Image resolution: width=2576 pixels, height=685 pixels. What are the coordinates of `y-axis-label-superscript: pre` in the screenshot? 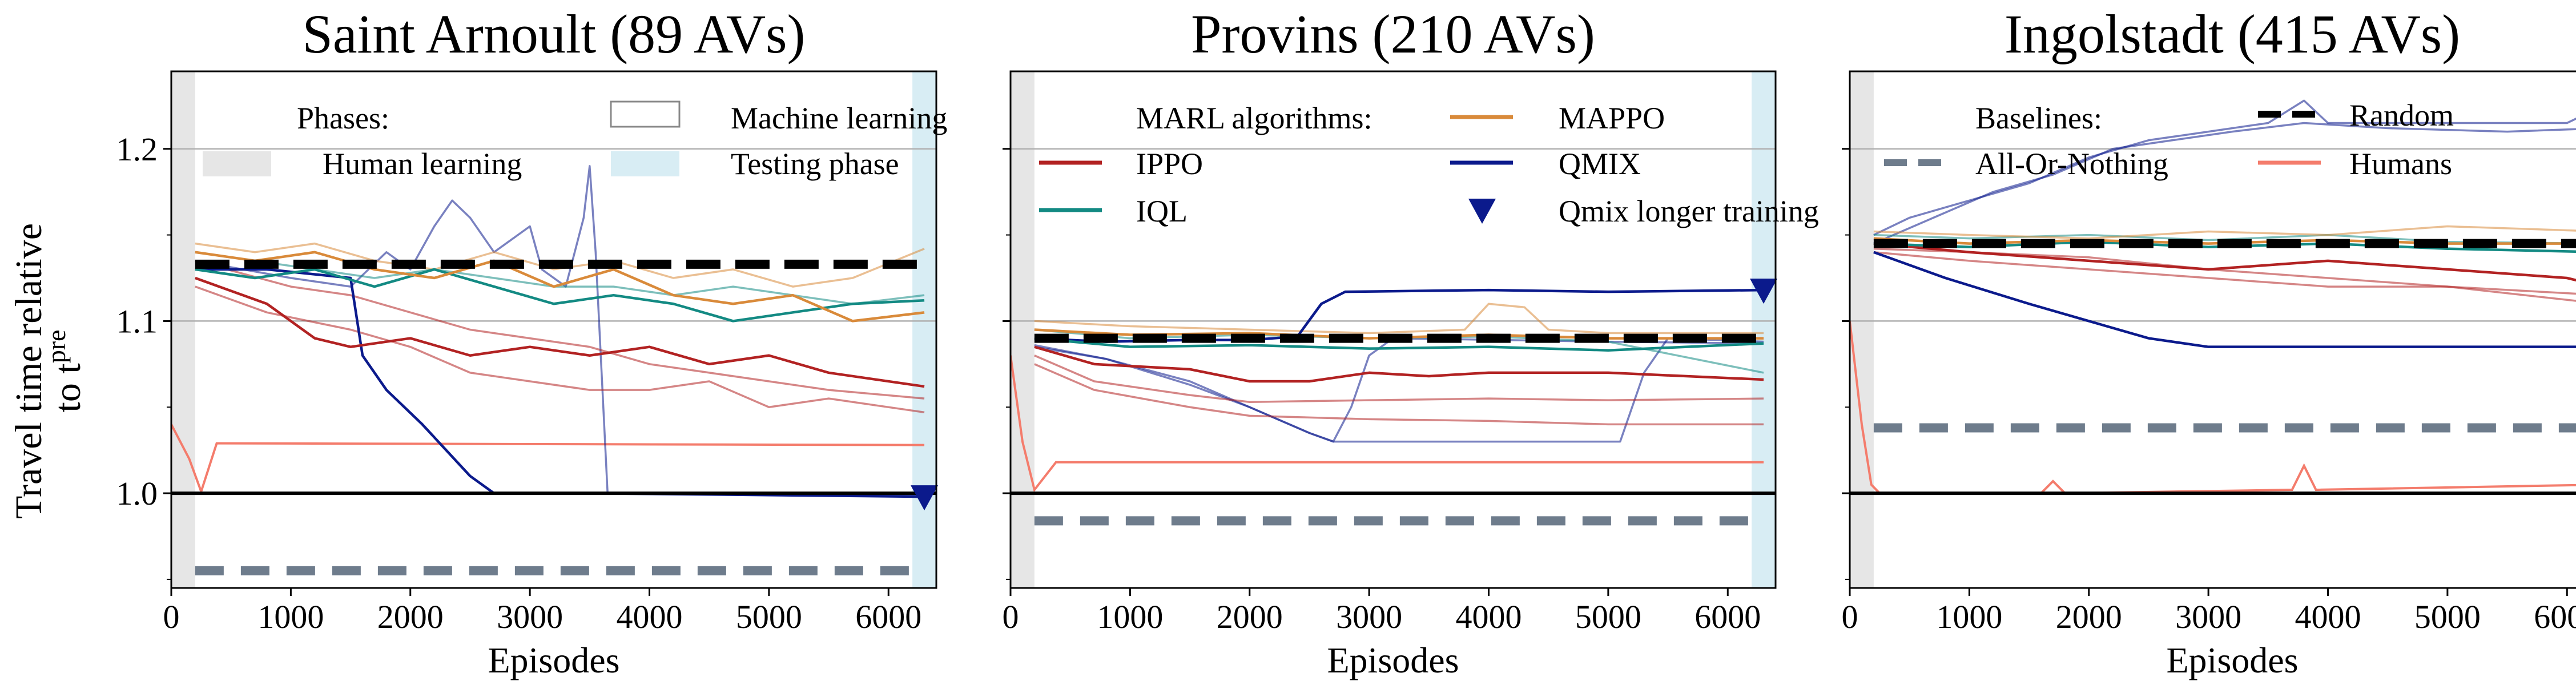 It's located at (56, 347).